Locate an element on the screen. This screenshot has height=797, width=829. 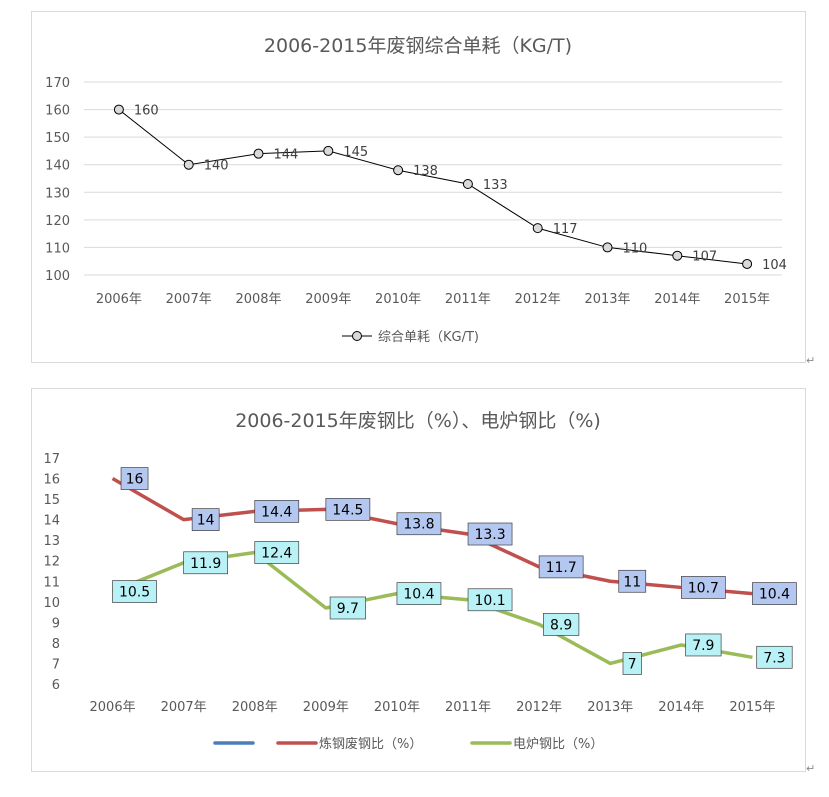
y-tick-label: 15 is located at coordinates (51, 500).